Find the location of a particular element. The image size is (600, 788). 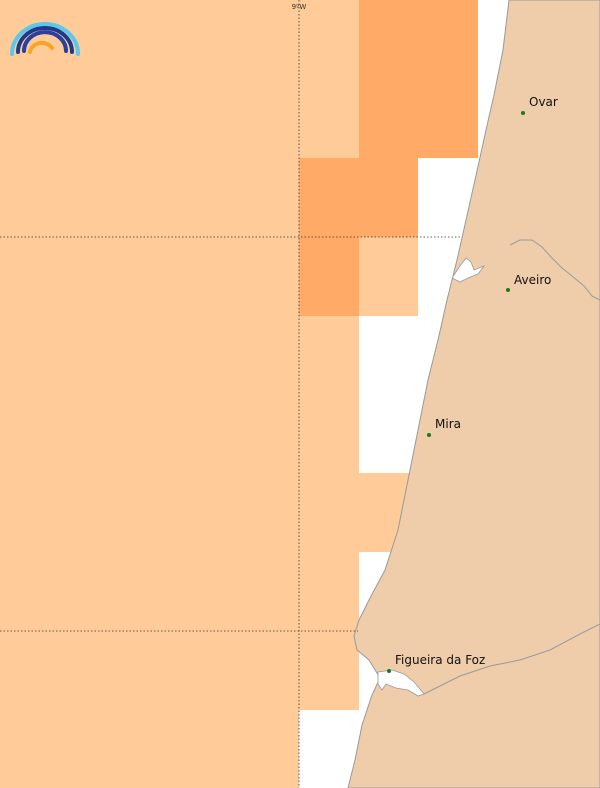

city-label: Mira is located at coordinates (448, 424).